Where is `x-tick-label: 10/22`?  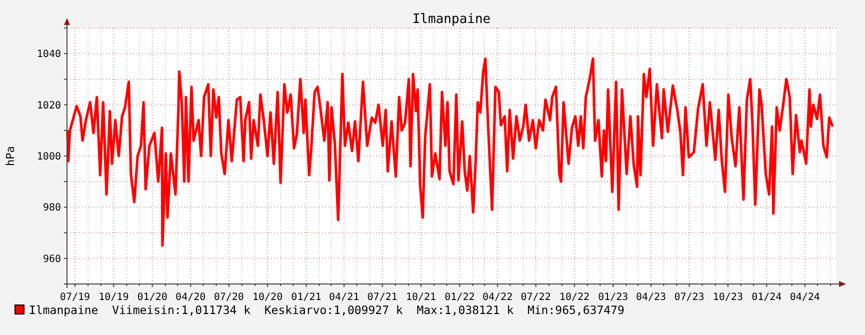
x-tick-label: 10/22 is located at coordinates (574, 297).